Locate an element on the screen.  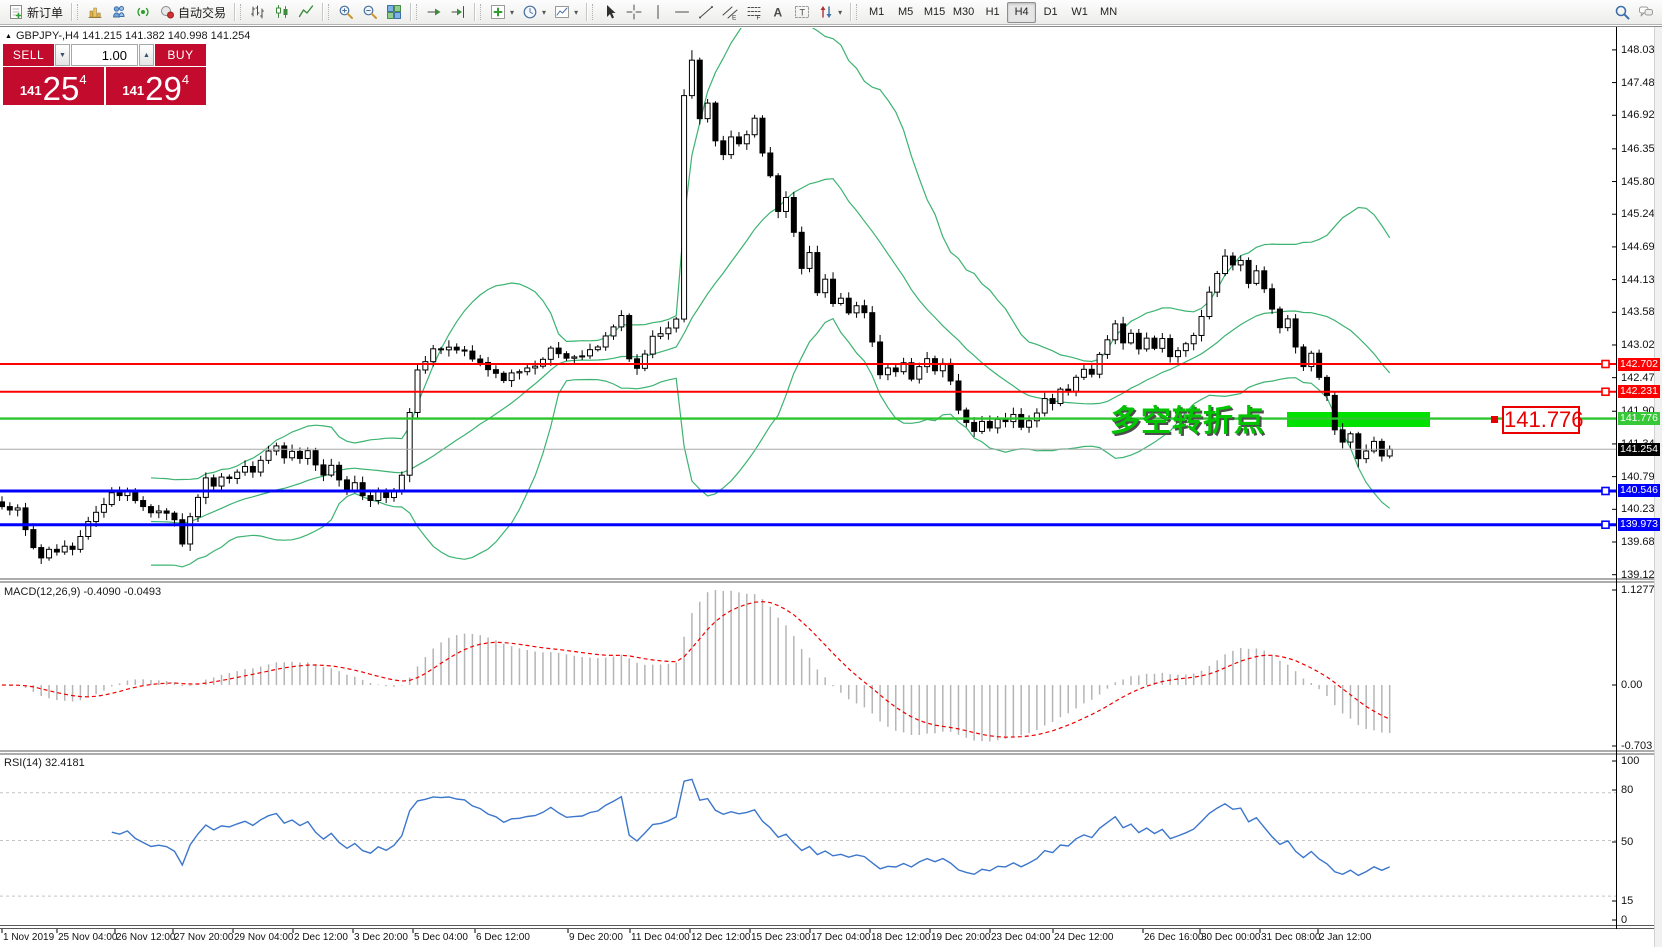
one-click-trading-panel: SELL ▼ 1.00 ▲ BUY 141 25 4 141 29 4 is located at coordinates (104, 74).